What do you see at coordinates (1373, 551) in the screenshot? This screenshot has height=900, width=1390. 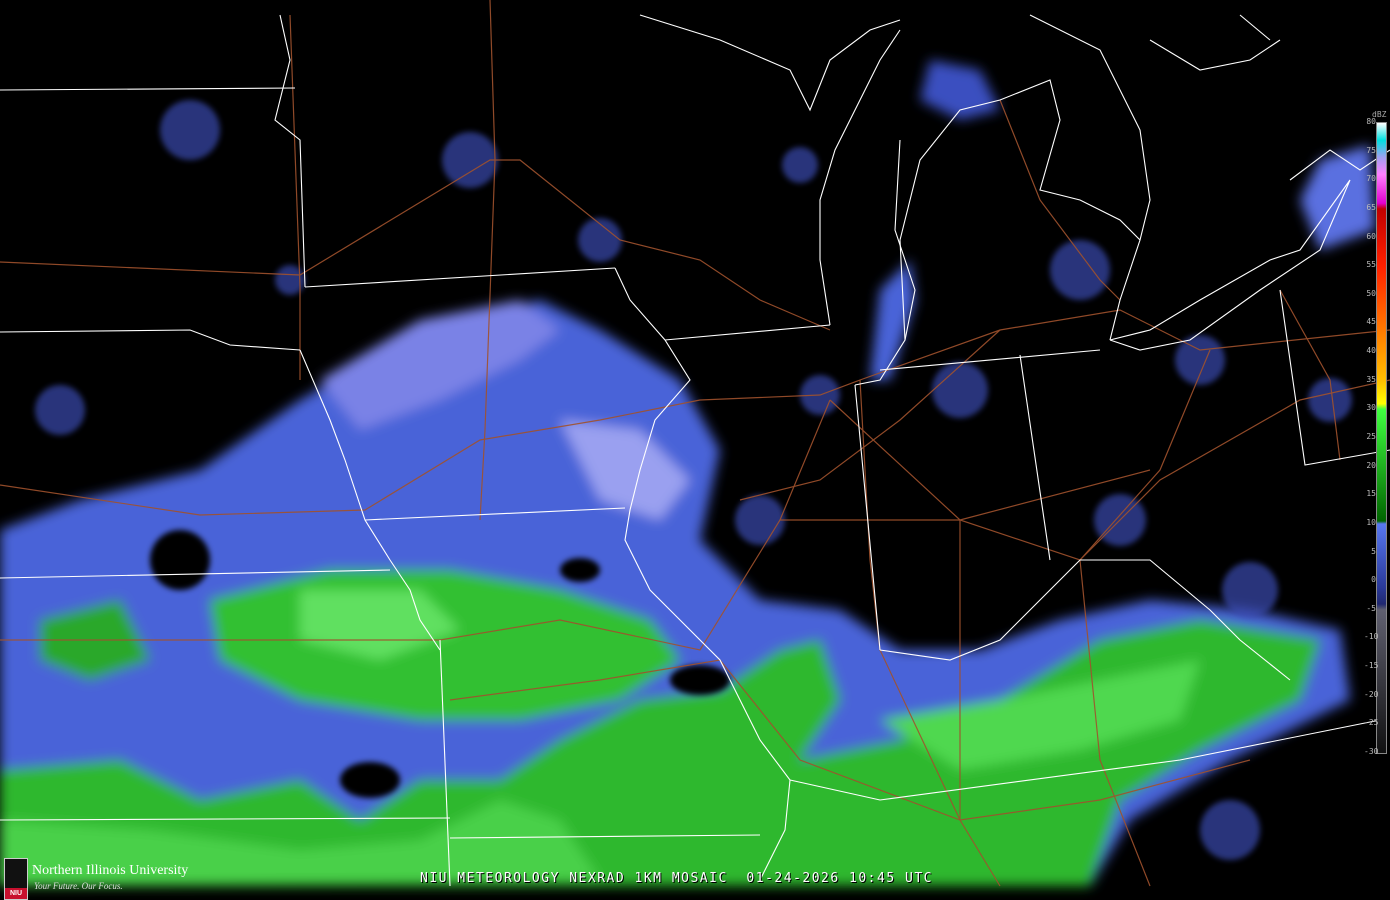 I see `legend-tick: 5` at bounding box center [1373, 551].